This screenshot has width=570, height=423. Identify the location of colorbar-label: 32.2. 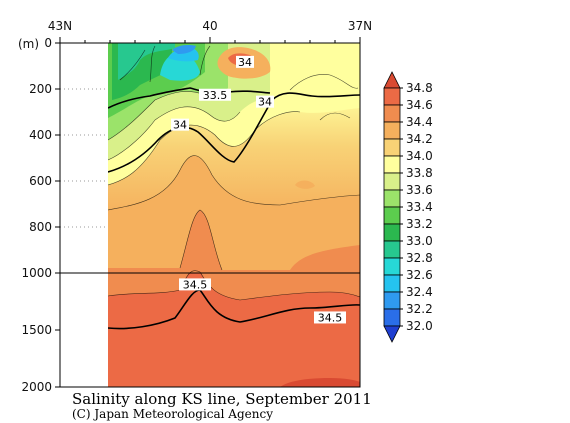
(419, 309).